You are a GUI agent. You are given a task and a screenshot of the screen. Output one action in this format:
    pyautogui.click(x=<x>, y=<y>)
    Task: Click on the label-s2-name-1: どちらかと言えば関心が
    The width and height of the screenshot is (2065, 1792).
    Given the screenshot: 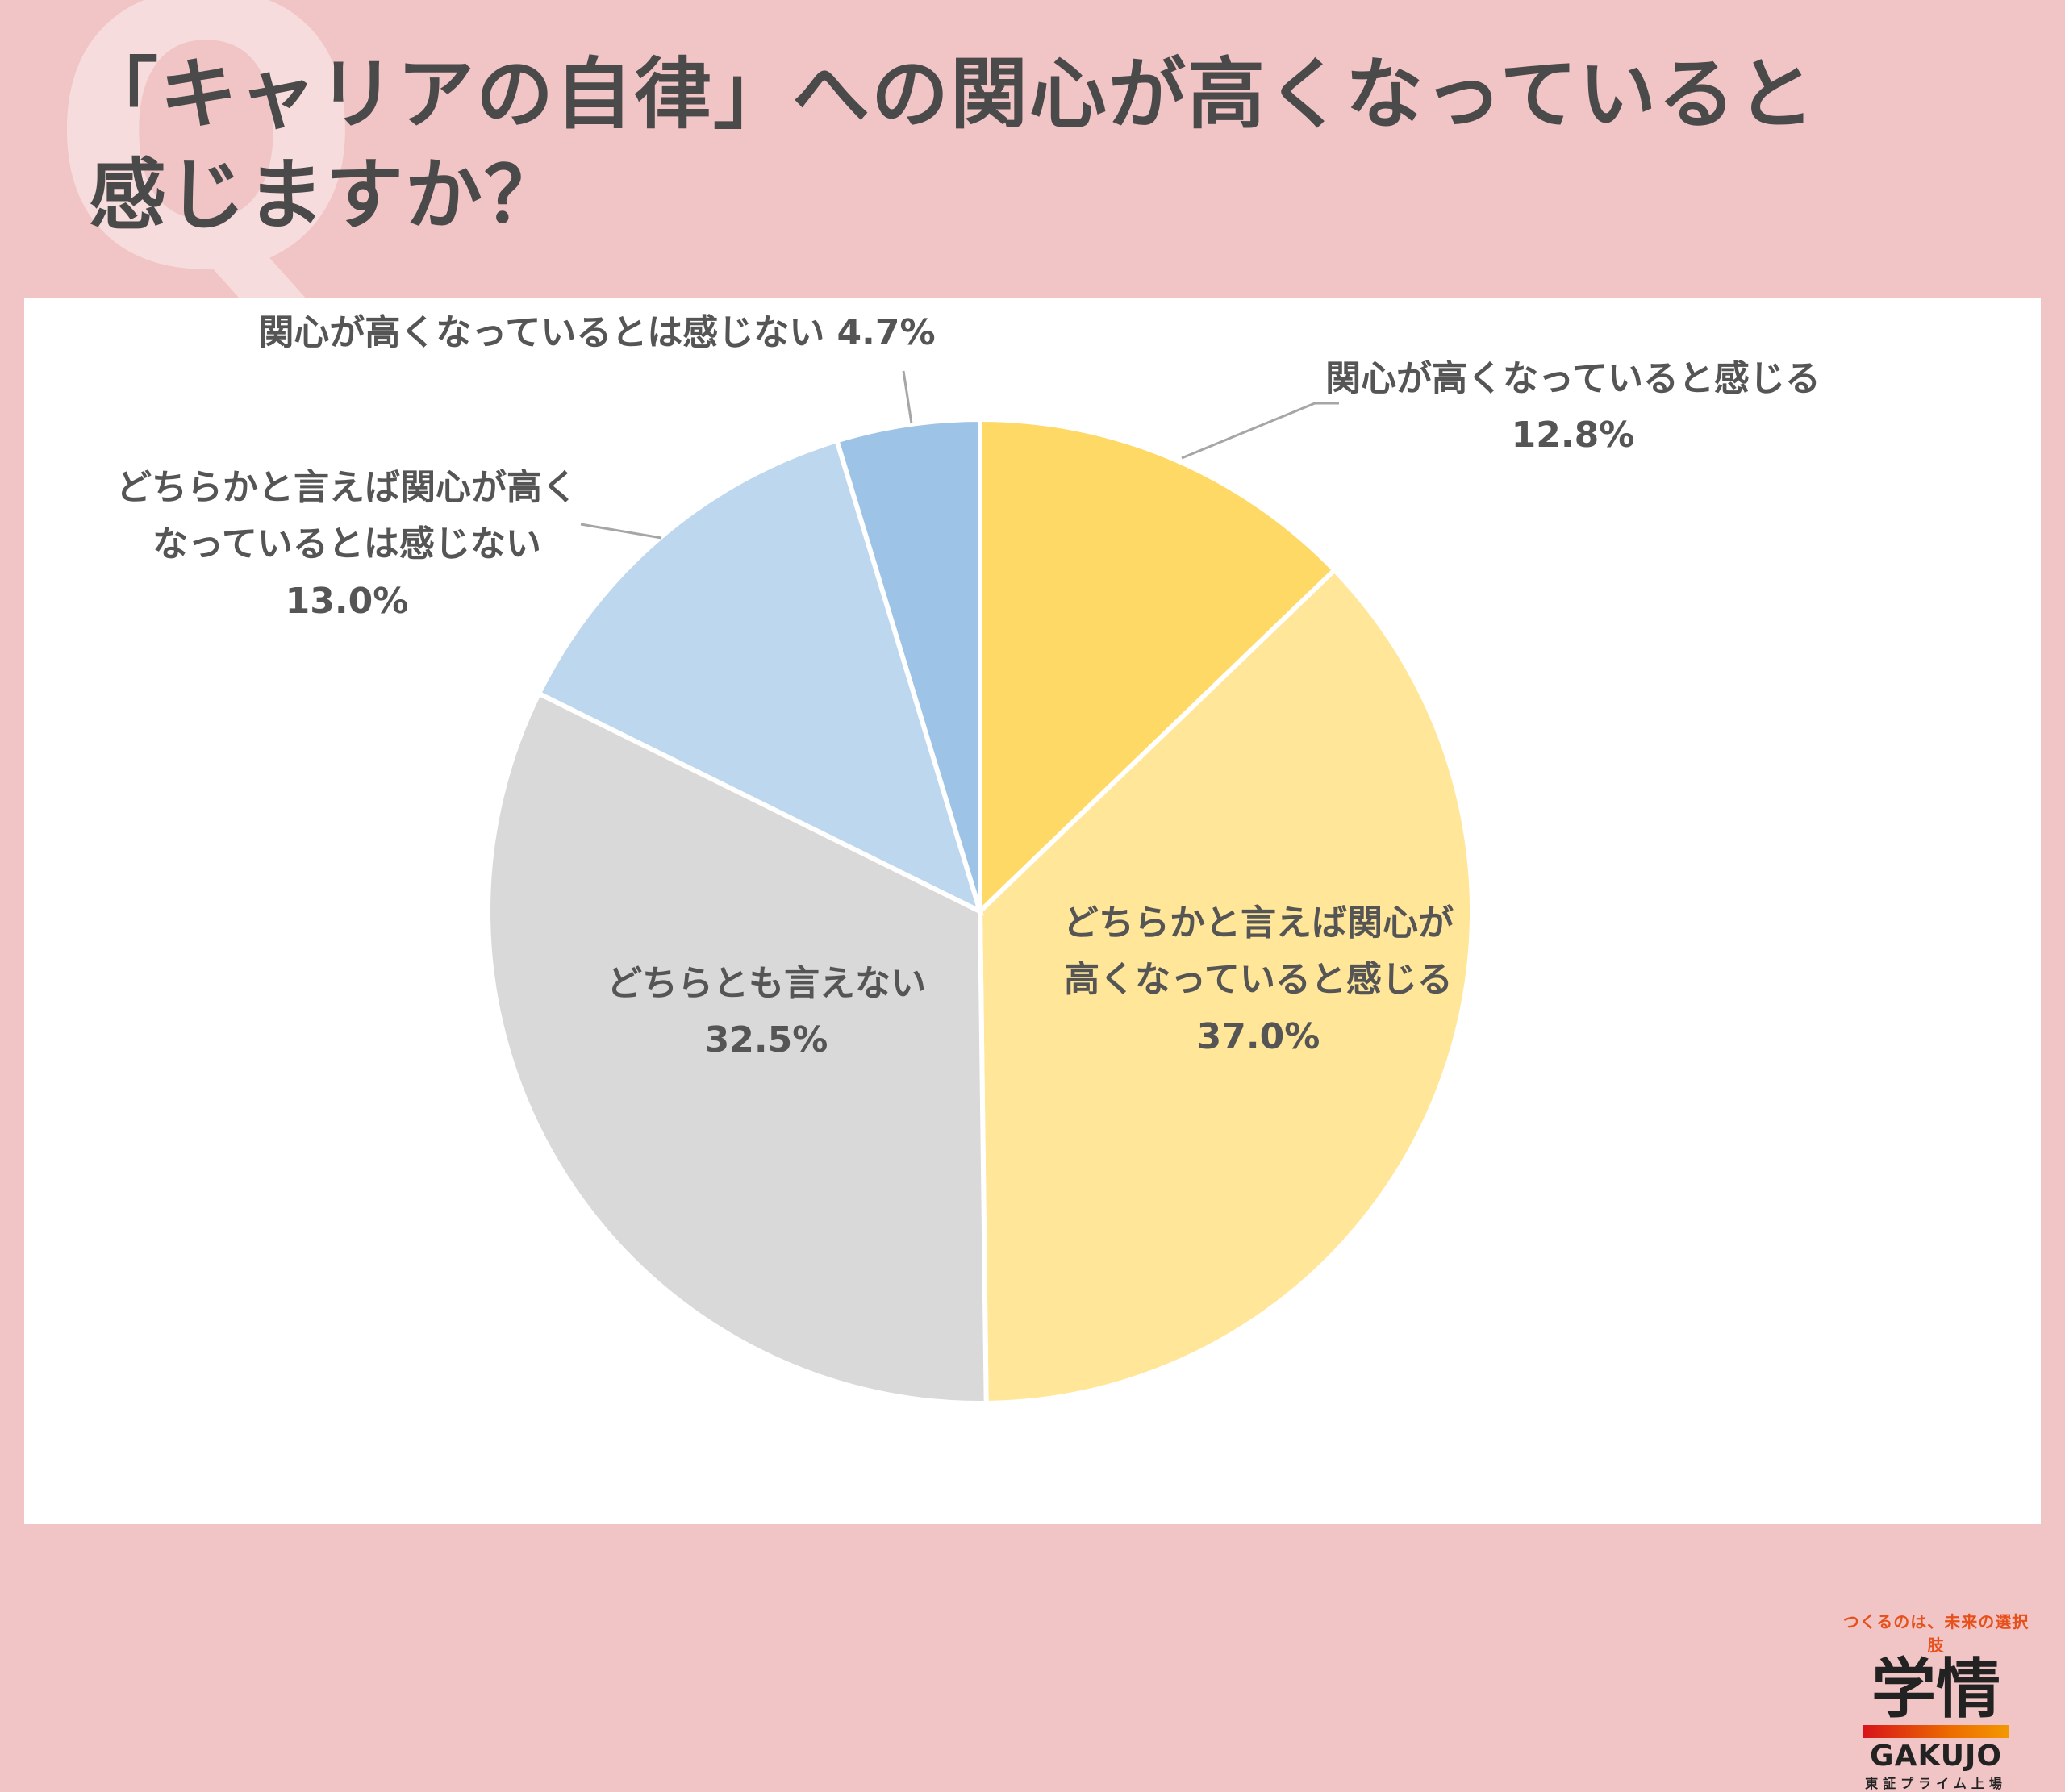 What is the action you would take?
    pyautogui.click(x=1258, y=923)
    